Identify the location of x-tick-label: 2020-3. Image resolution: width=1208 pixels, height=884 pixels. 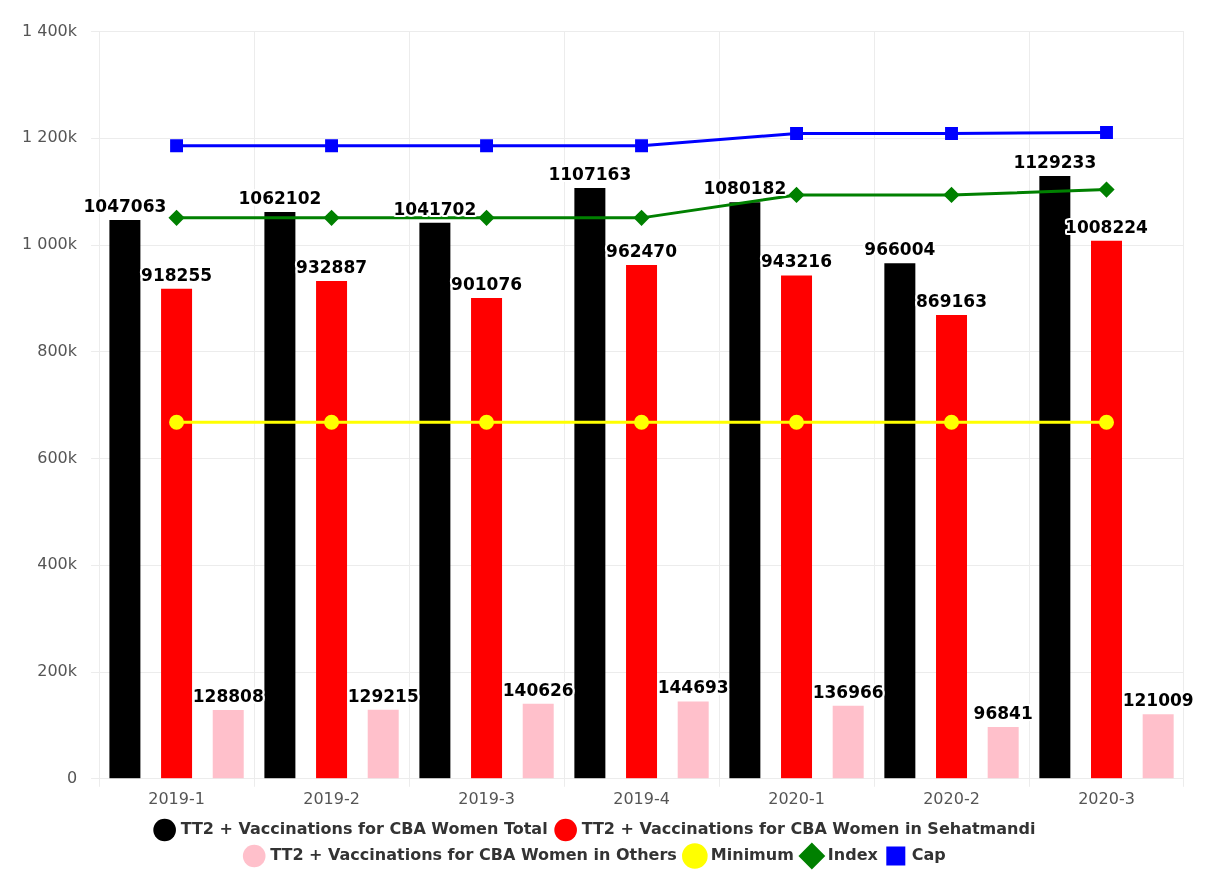
(1106, 798).